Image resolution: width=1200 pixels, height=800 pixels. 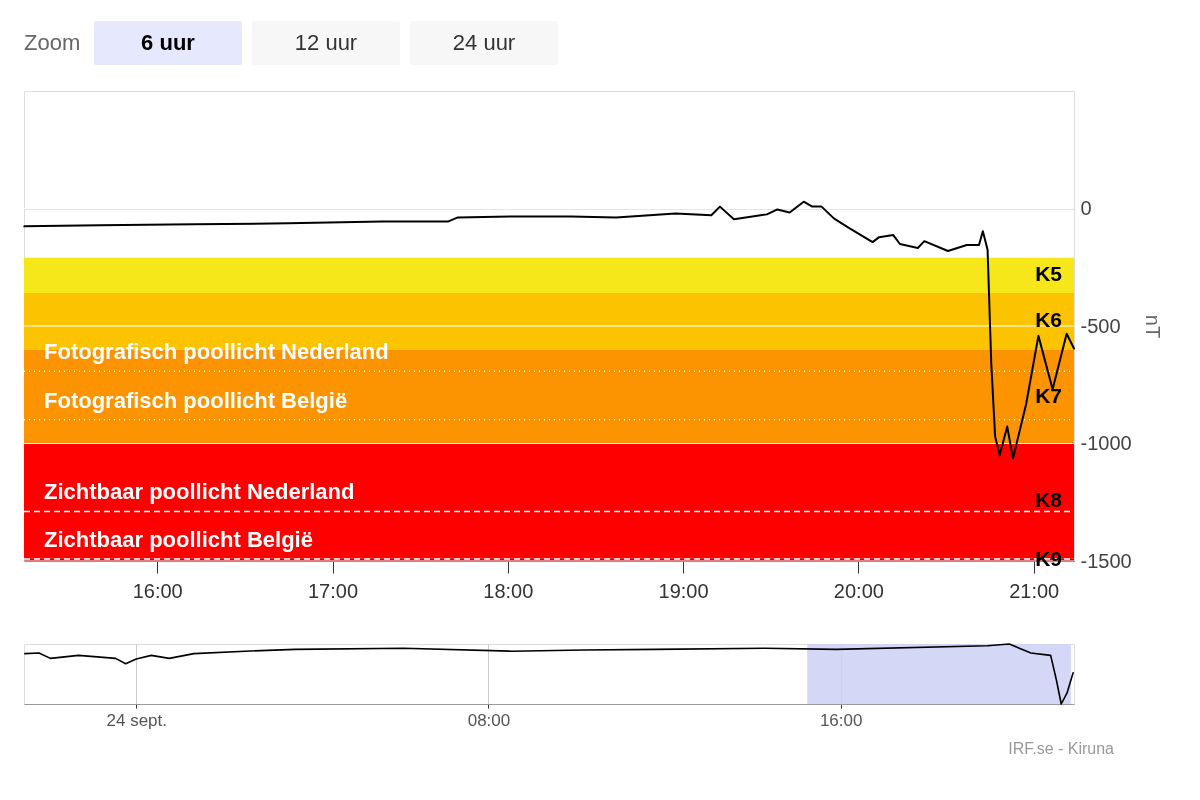 I want to click on text: 12 uur, so click(x=326, y=42).